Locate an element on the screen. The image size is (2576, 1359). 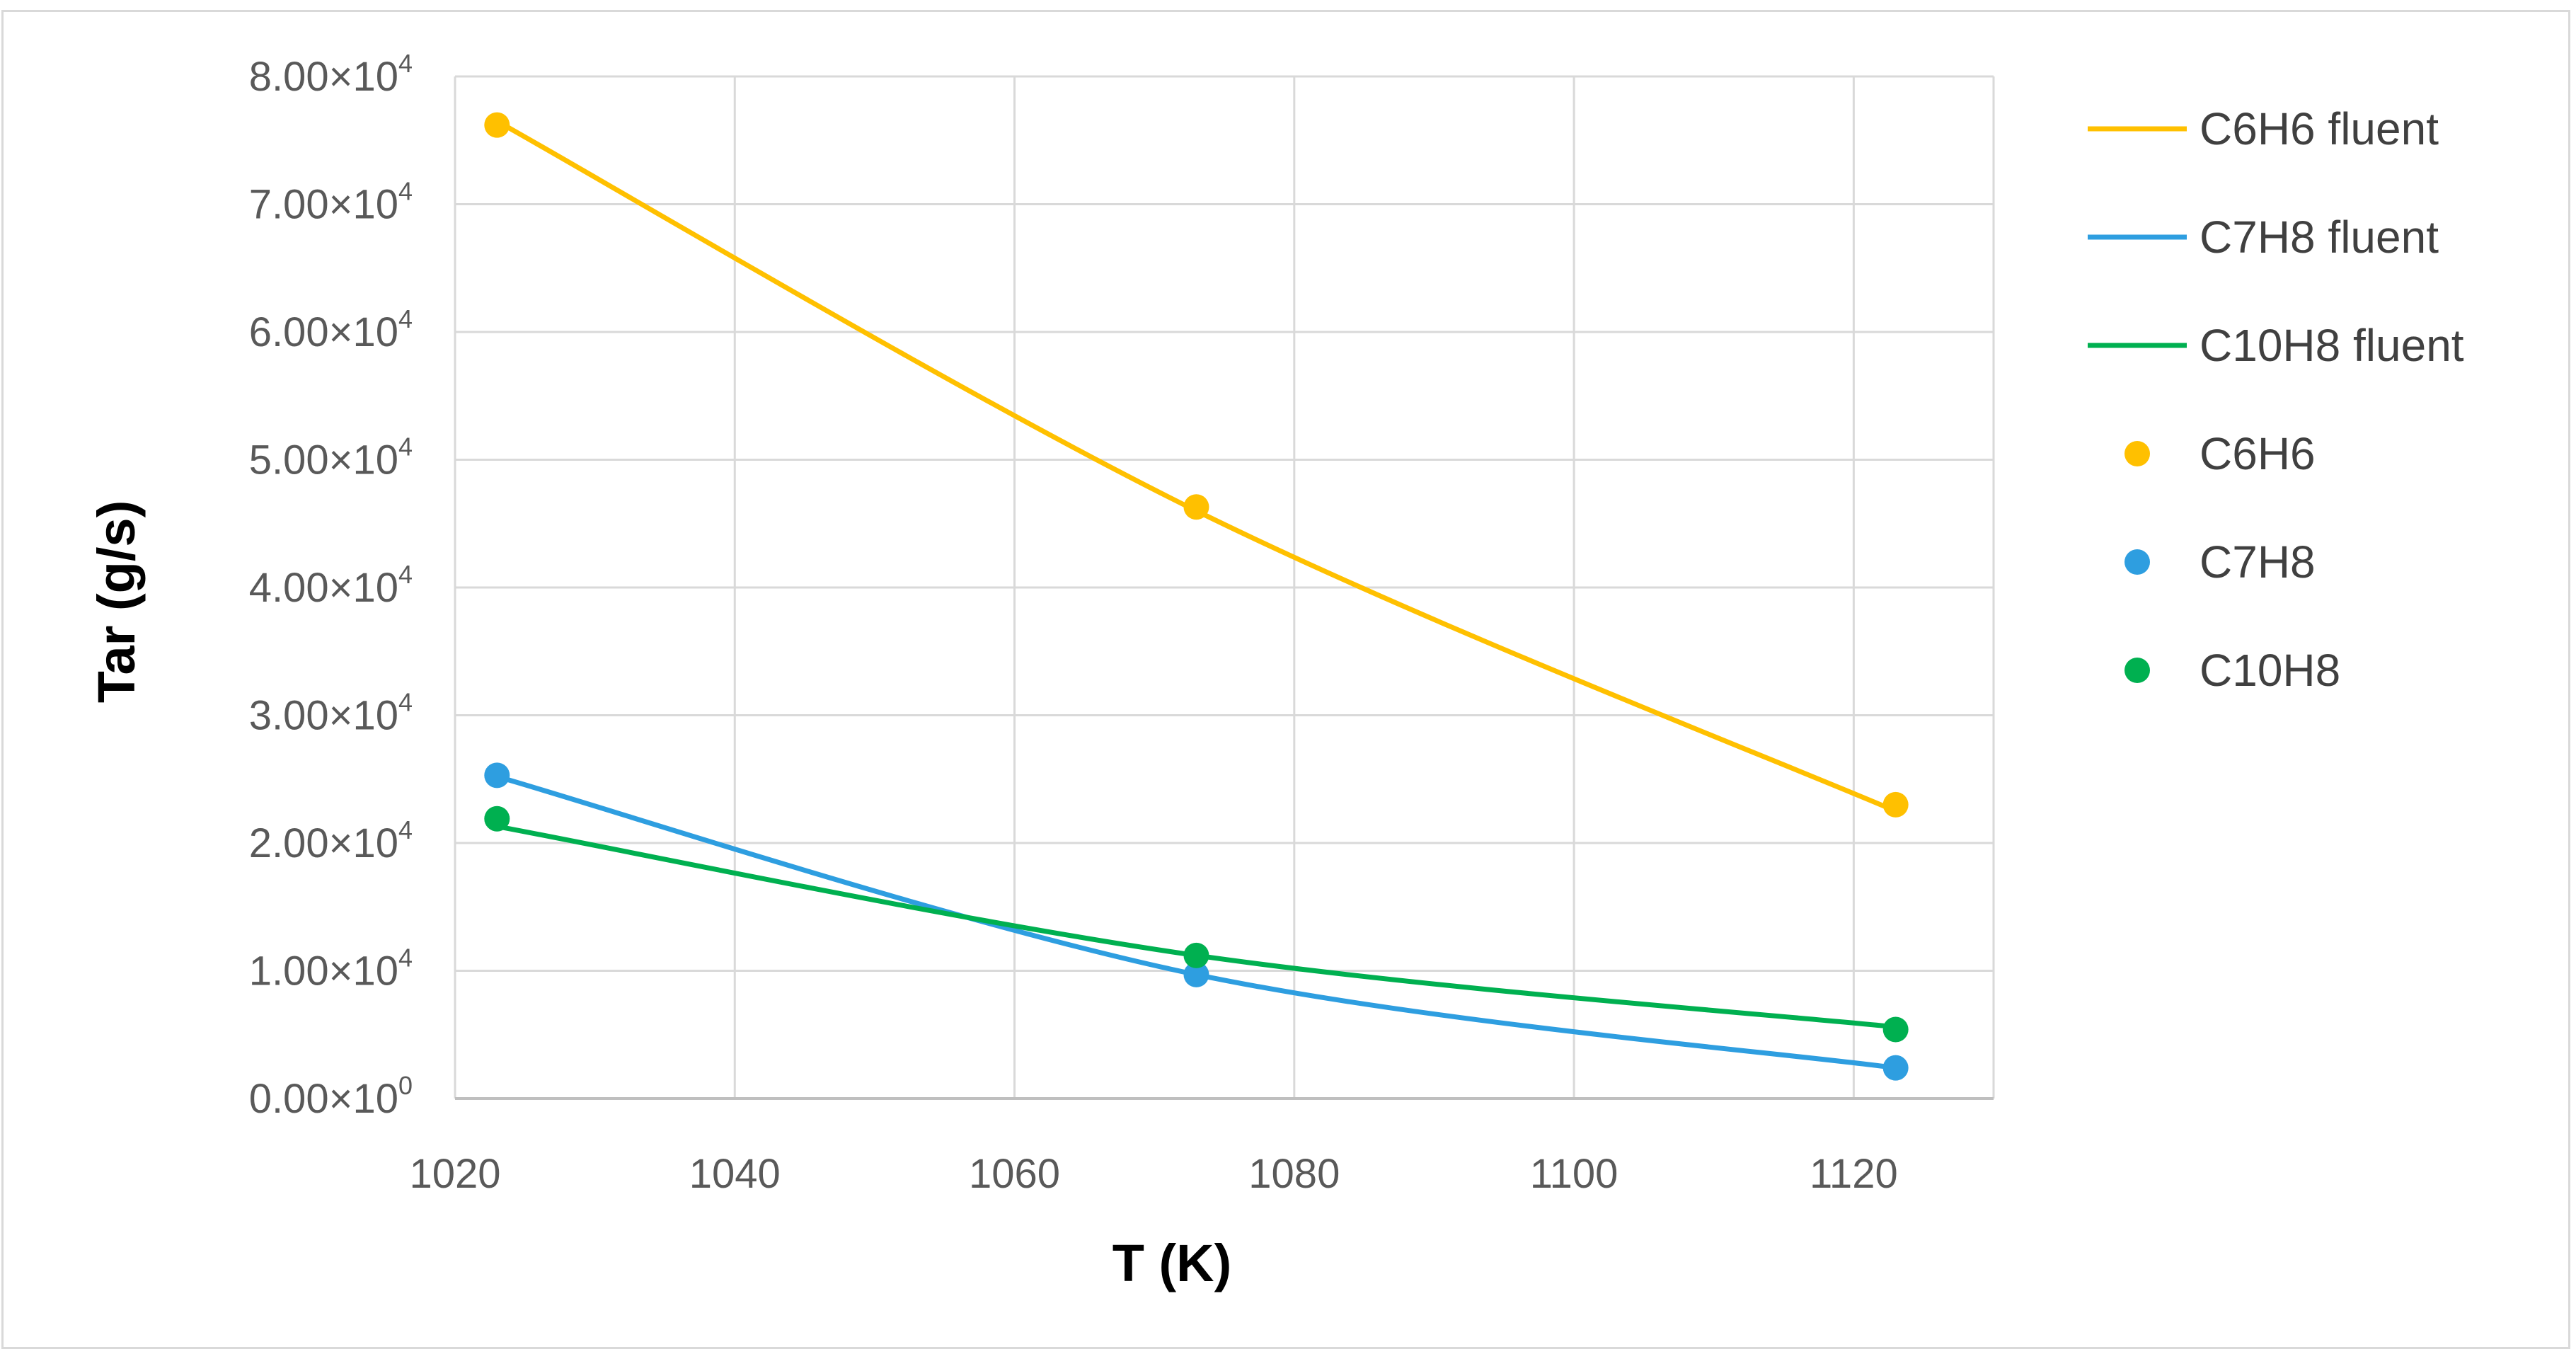
y-tick-mantissa: 7.00×10 is located at coordinates (323, 205).